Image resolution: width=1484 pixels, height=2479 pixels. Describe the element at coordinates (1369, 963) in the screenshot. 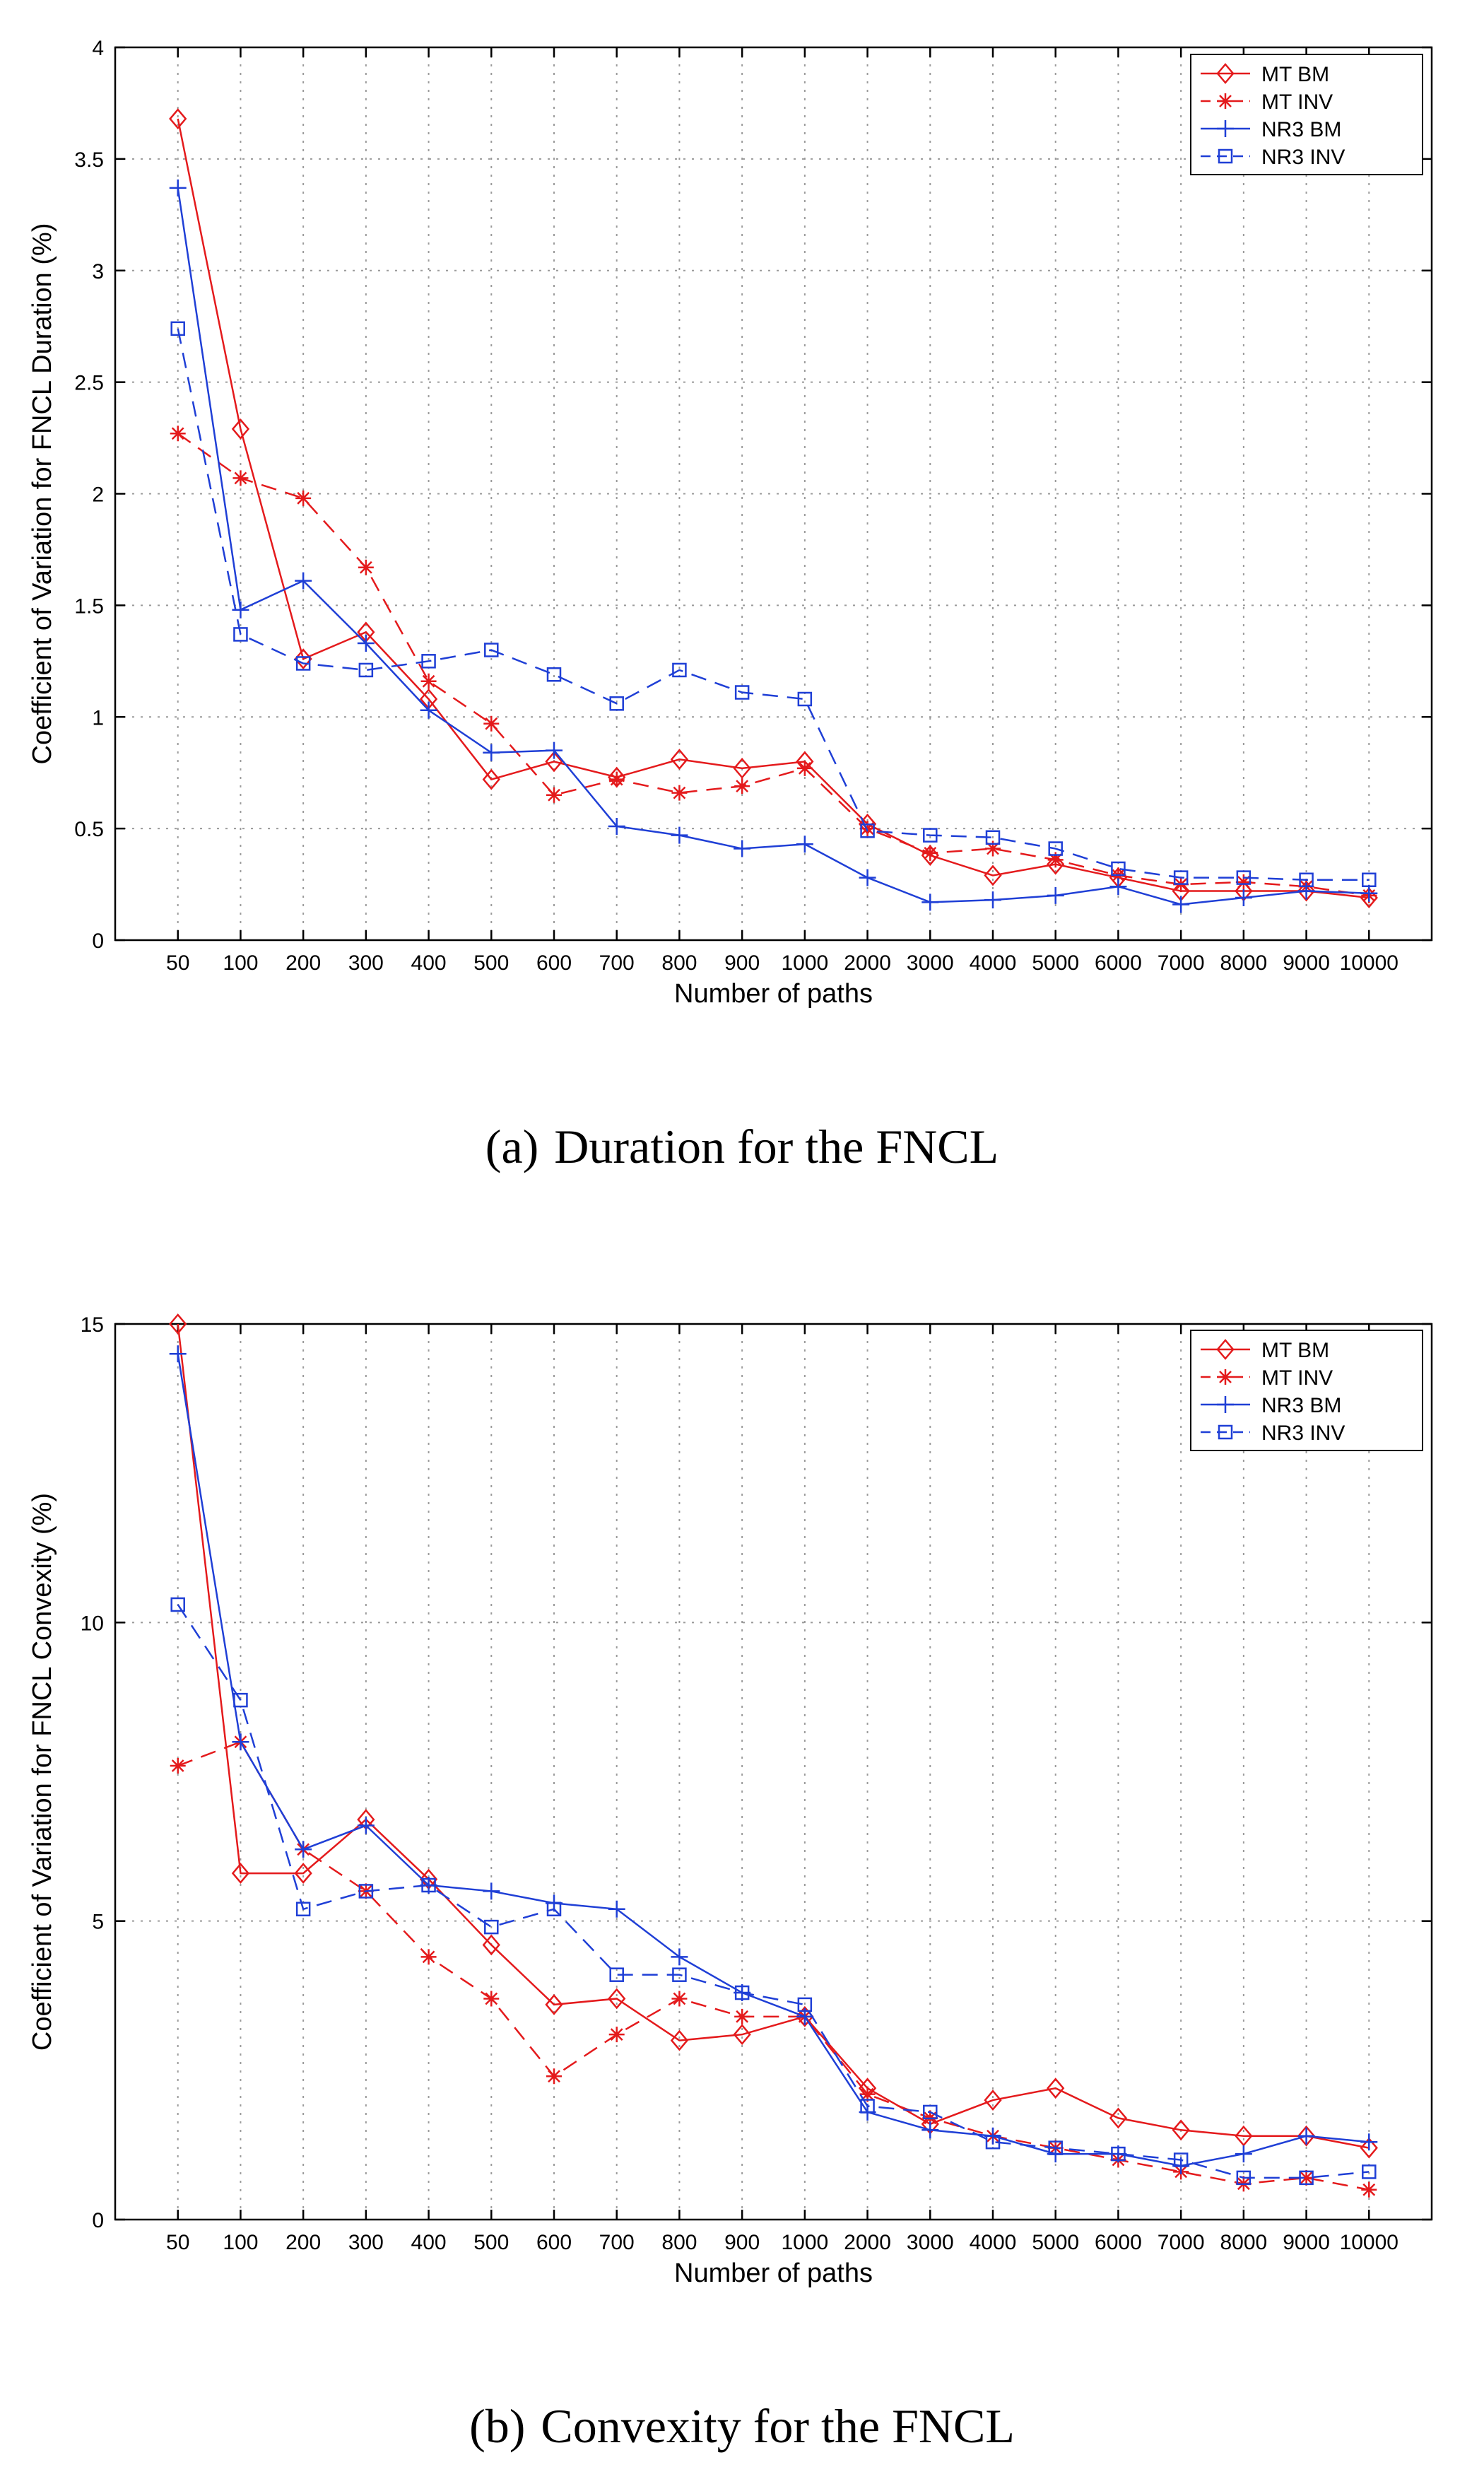

I see `x-tick-label: 10000` at that location.